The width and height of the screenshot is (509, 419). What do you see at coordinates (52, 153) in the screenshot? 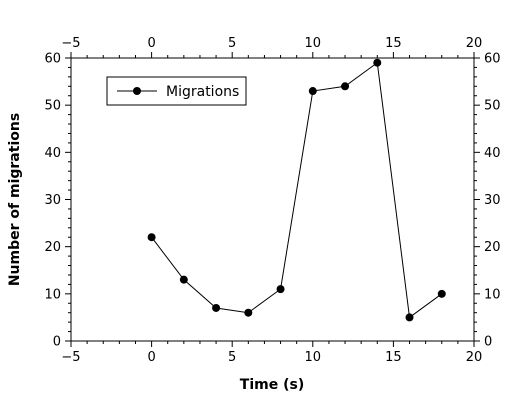
I see `y-tick-label-left: 40` at bounding box center [52, 153].